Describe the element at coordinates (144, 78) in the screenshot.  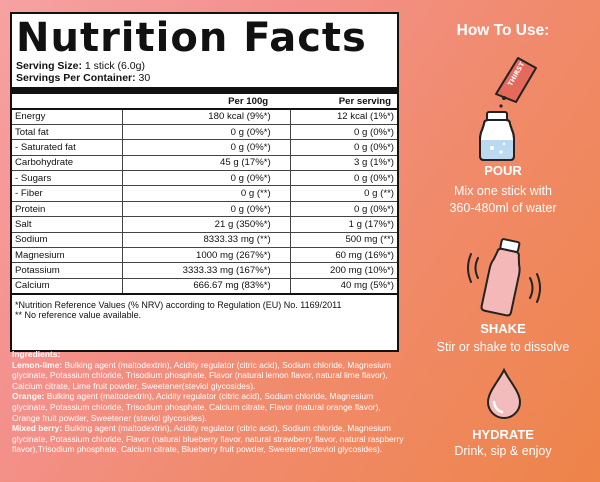
I see `servings-per-container-value: 30` at that location.